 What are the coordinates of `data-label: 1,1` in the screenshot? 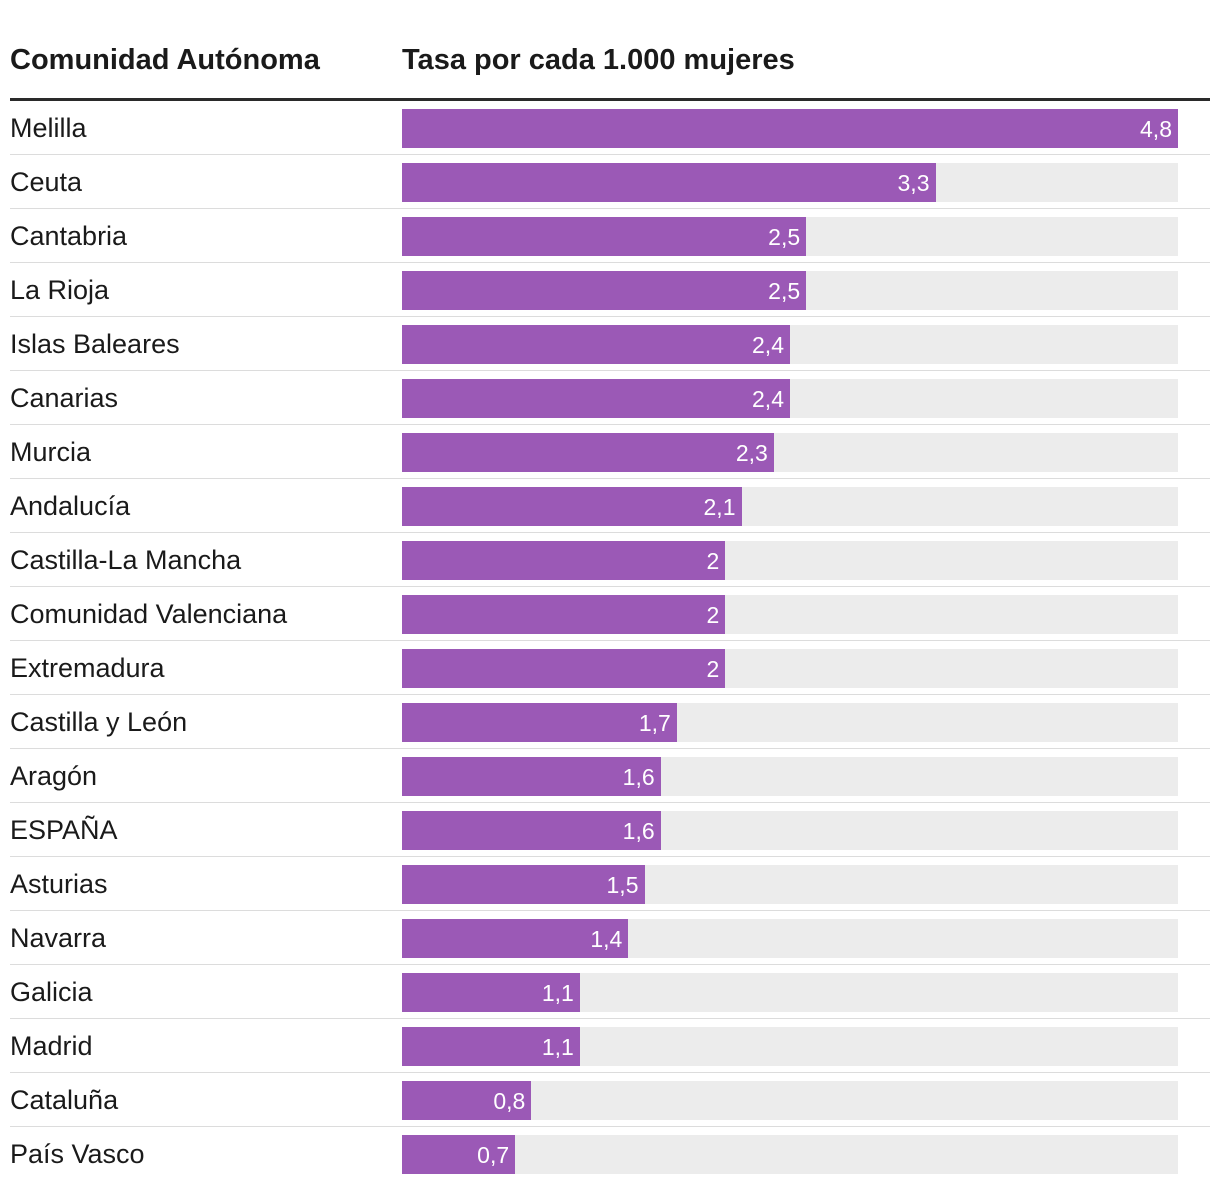 It's located at (557, 993).